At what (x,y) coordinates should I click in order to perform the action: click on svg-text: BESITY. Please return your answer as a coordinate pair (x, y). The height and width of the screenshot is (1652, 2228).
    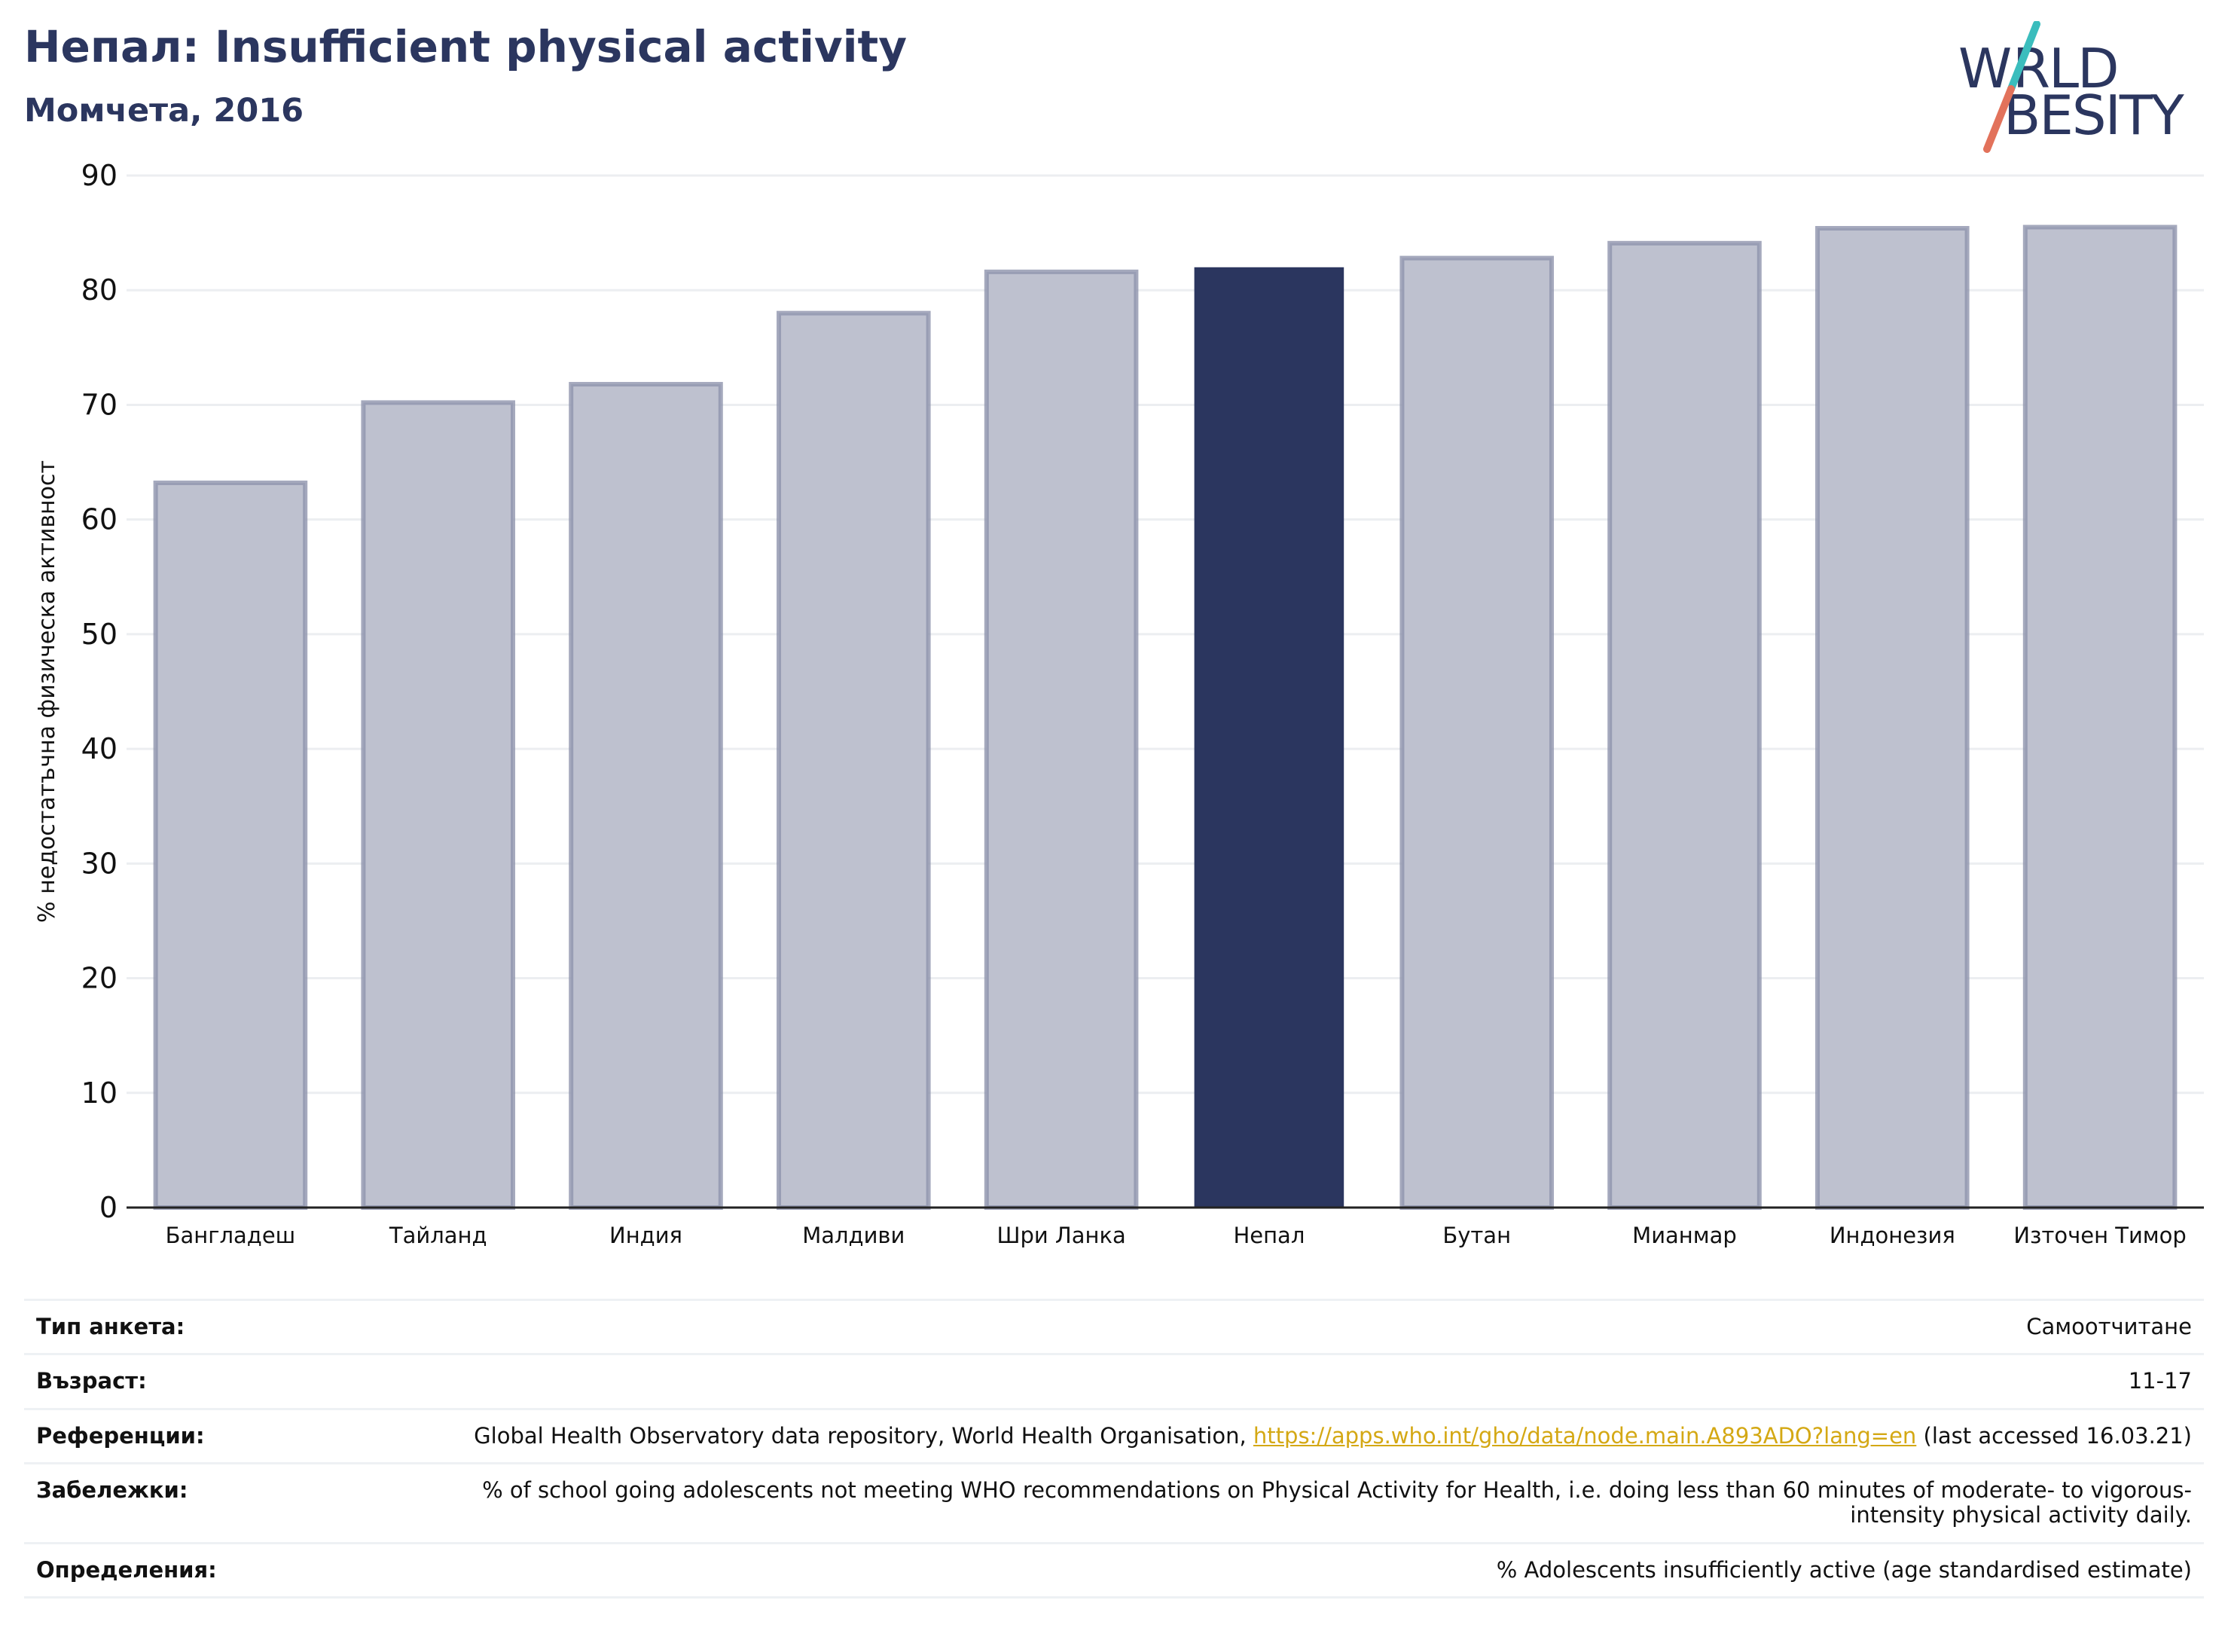
    Looking at the image, I should click on (2094, 115).